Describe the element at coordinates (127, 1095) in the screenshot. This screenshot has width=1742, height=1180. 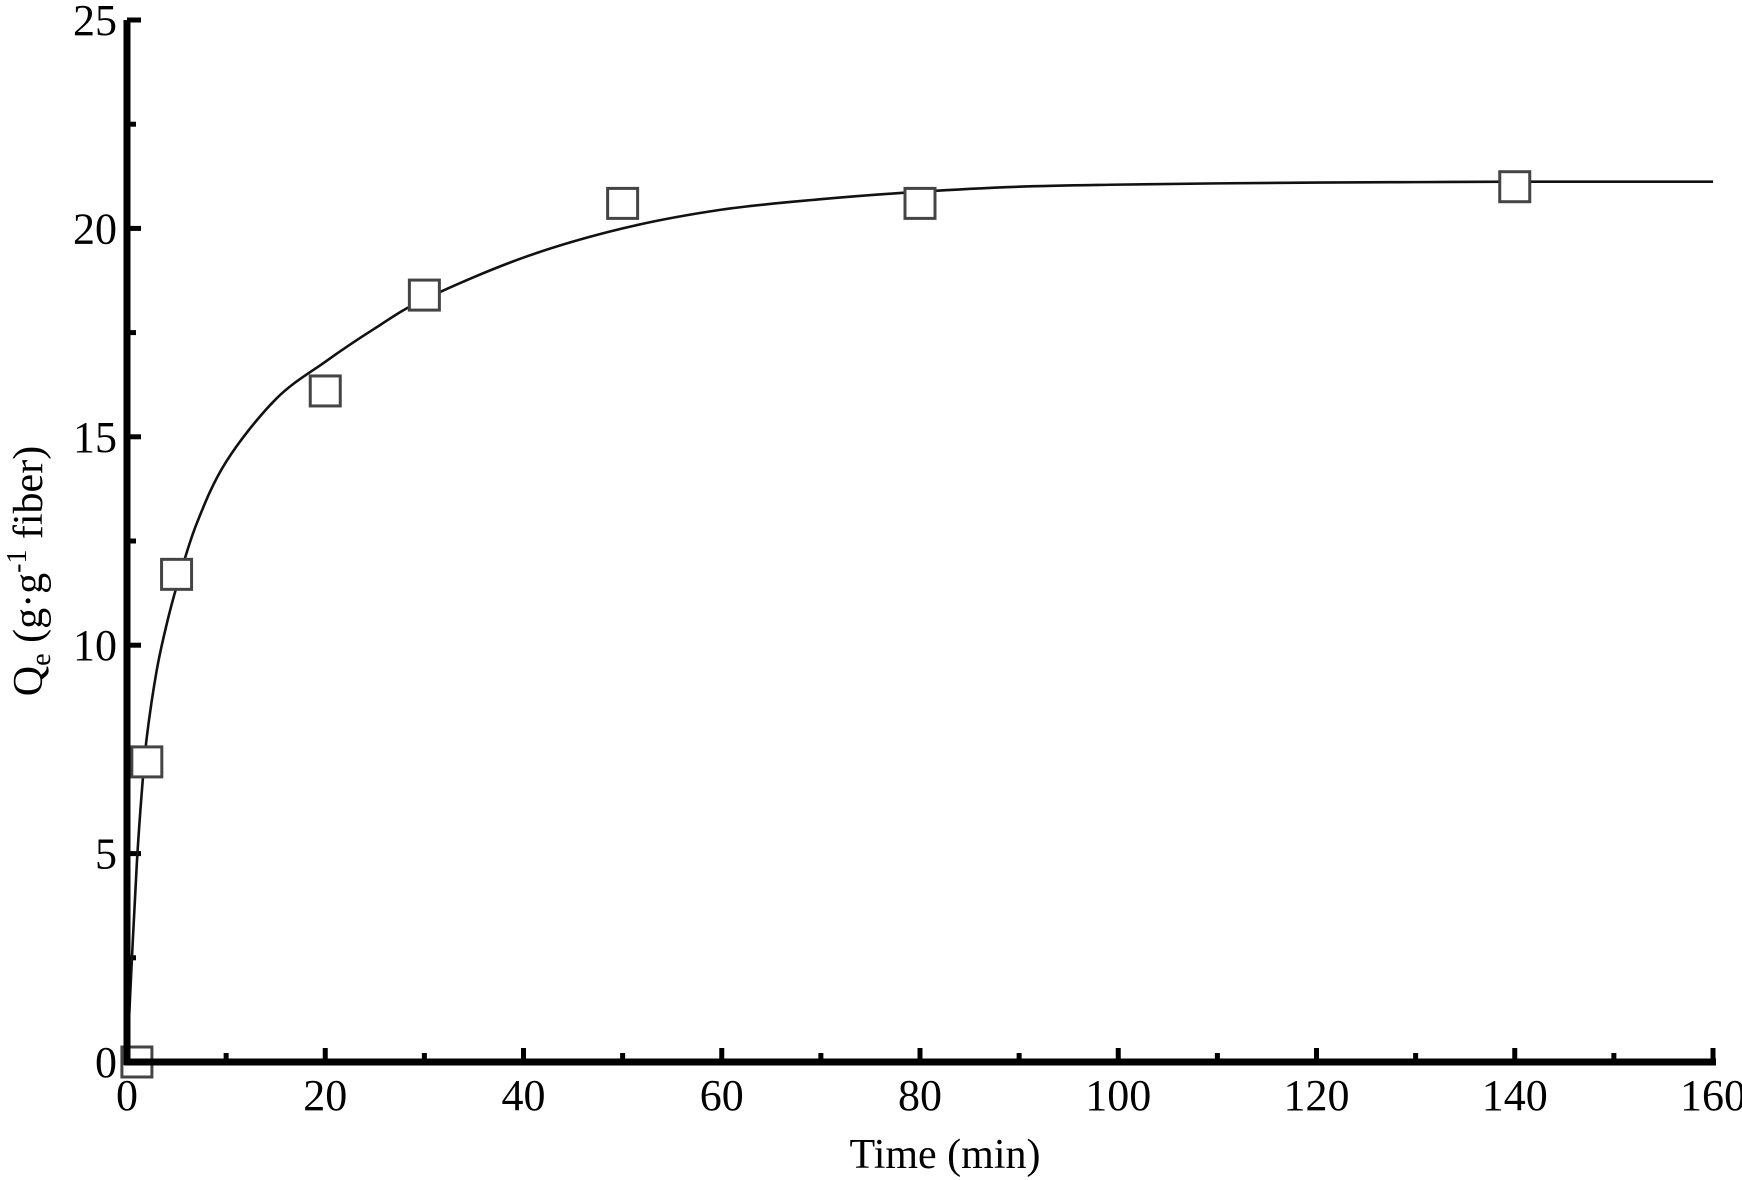
I see `x-tick-label: 0` at that location.